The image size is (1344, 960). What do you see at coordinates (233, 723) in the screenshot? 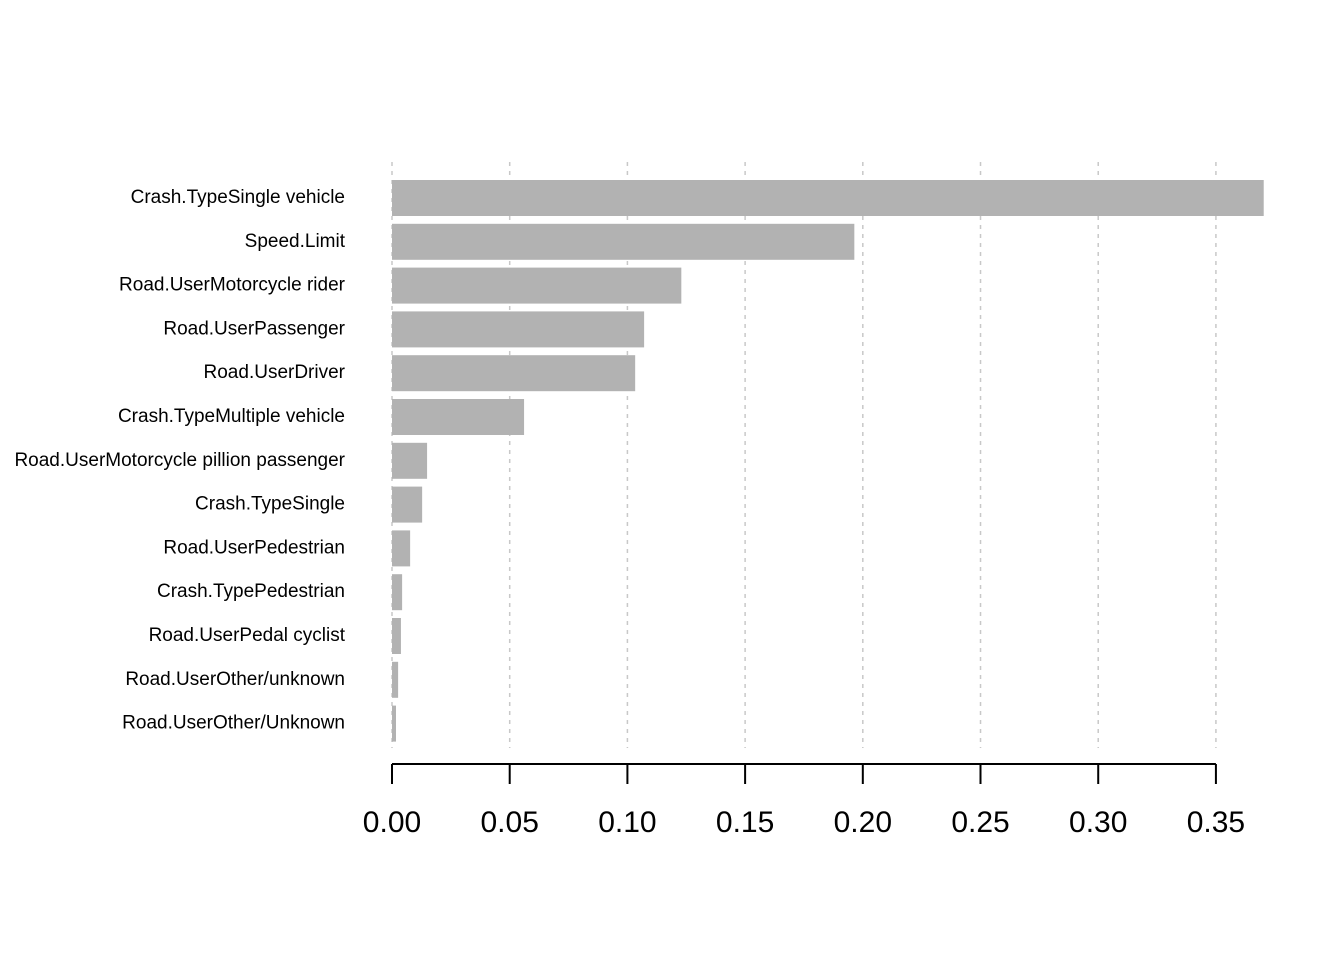
I see `y-tick-label: Road.UserOther/Unknown` at bounding box center [233, 723].